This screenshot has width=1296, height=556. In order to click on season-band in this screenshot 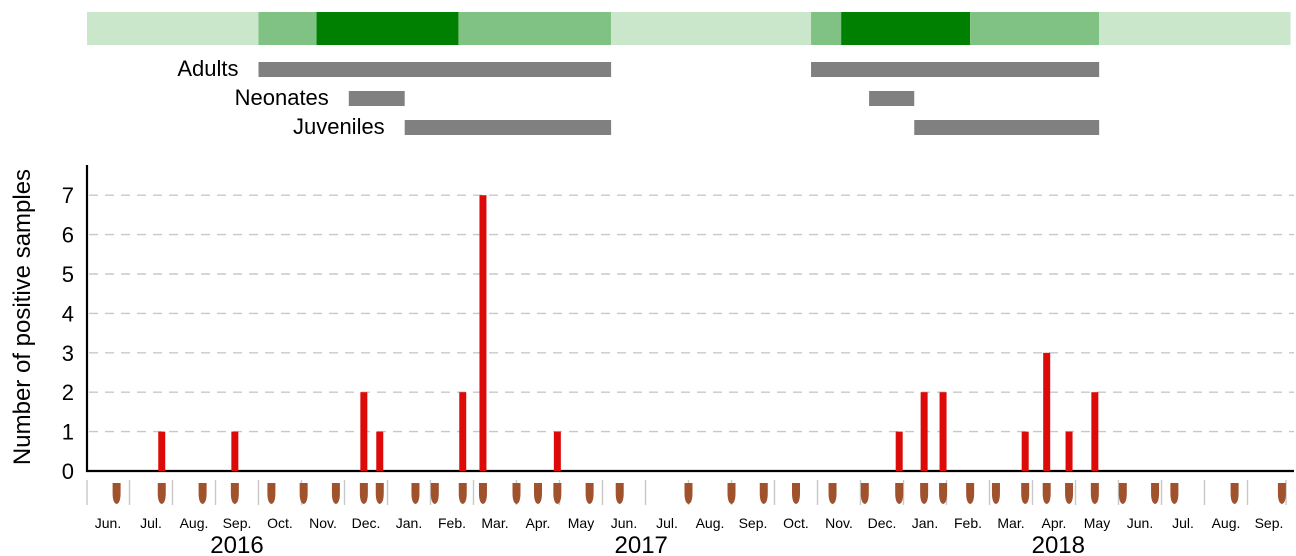, I will do `click(689, 28)`.